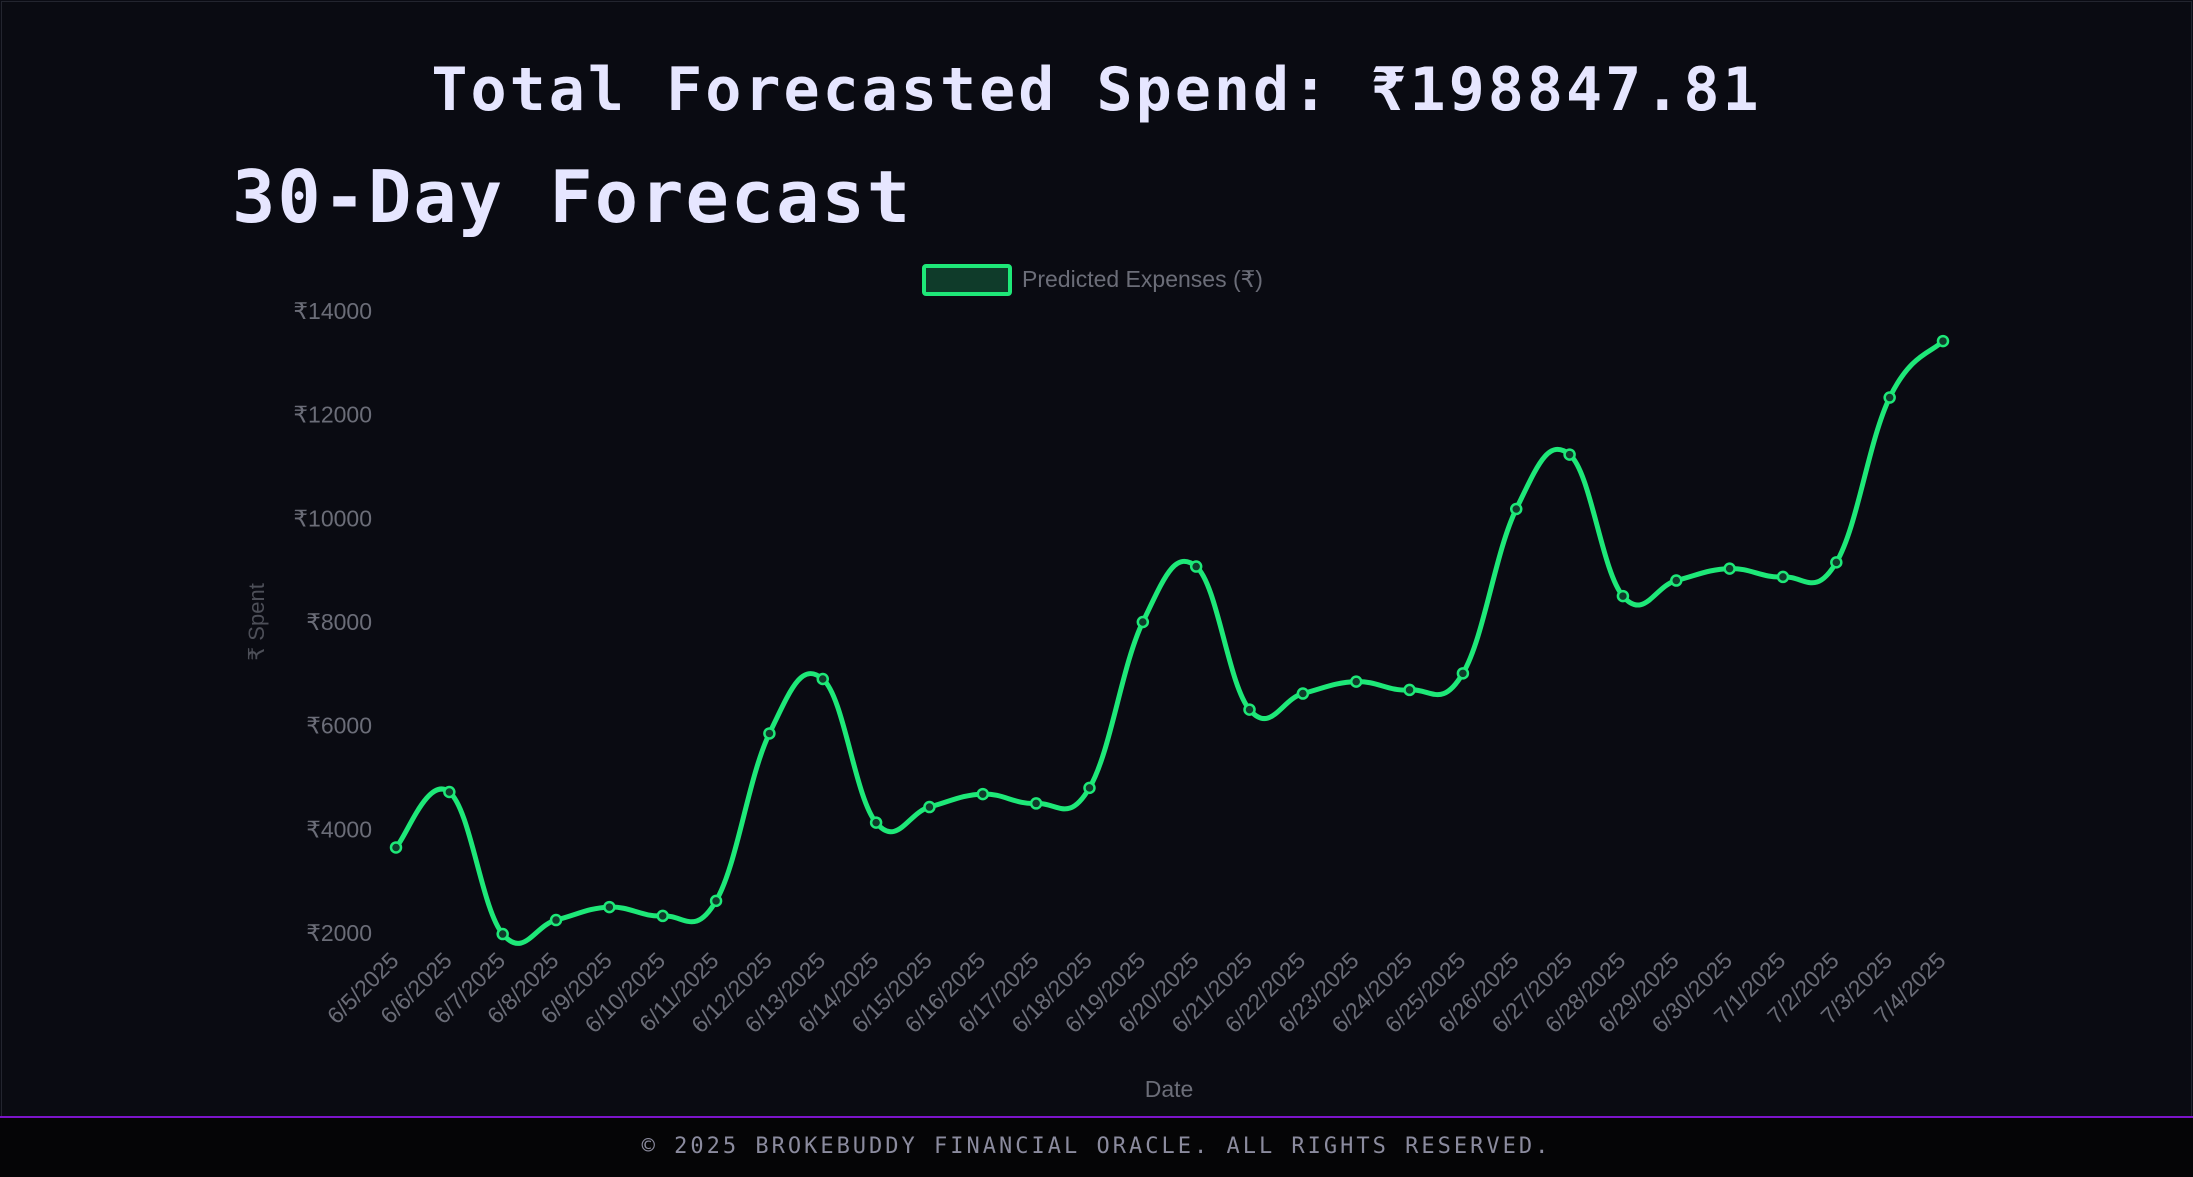 This screenshot has height=1177, width=2193. Describe the element at coordinates (332, 311) in the screenshot. I see `y-tick-label: ₹14000` at that location.